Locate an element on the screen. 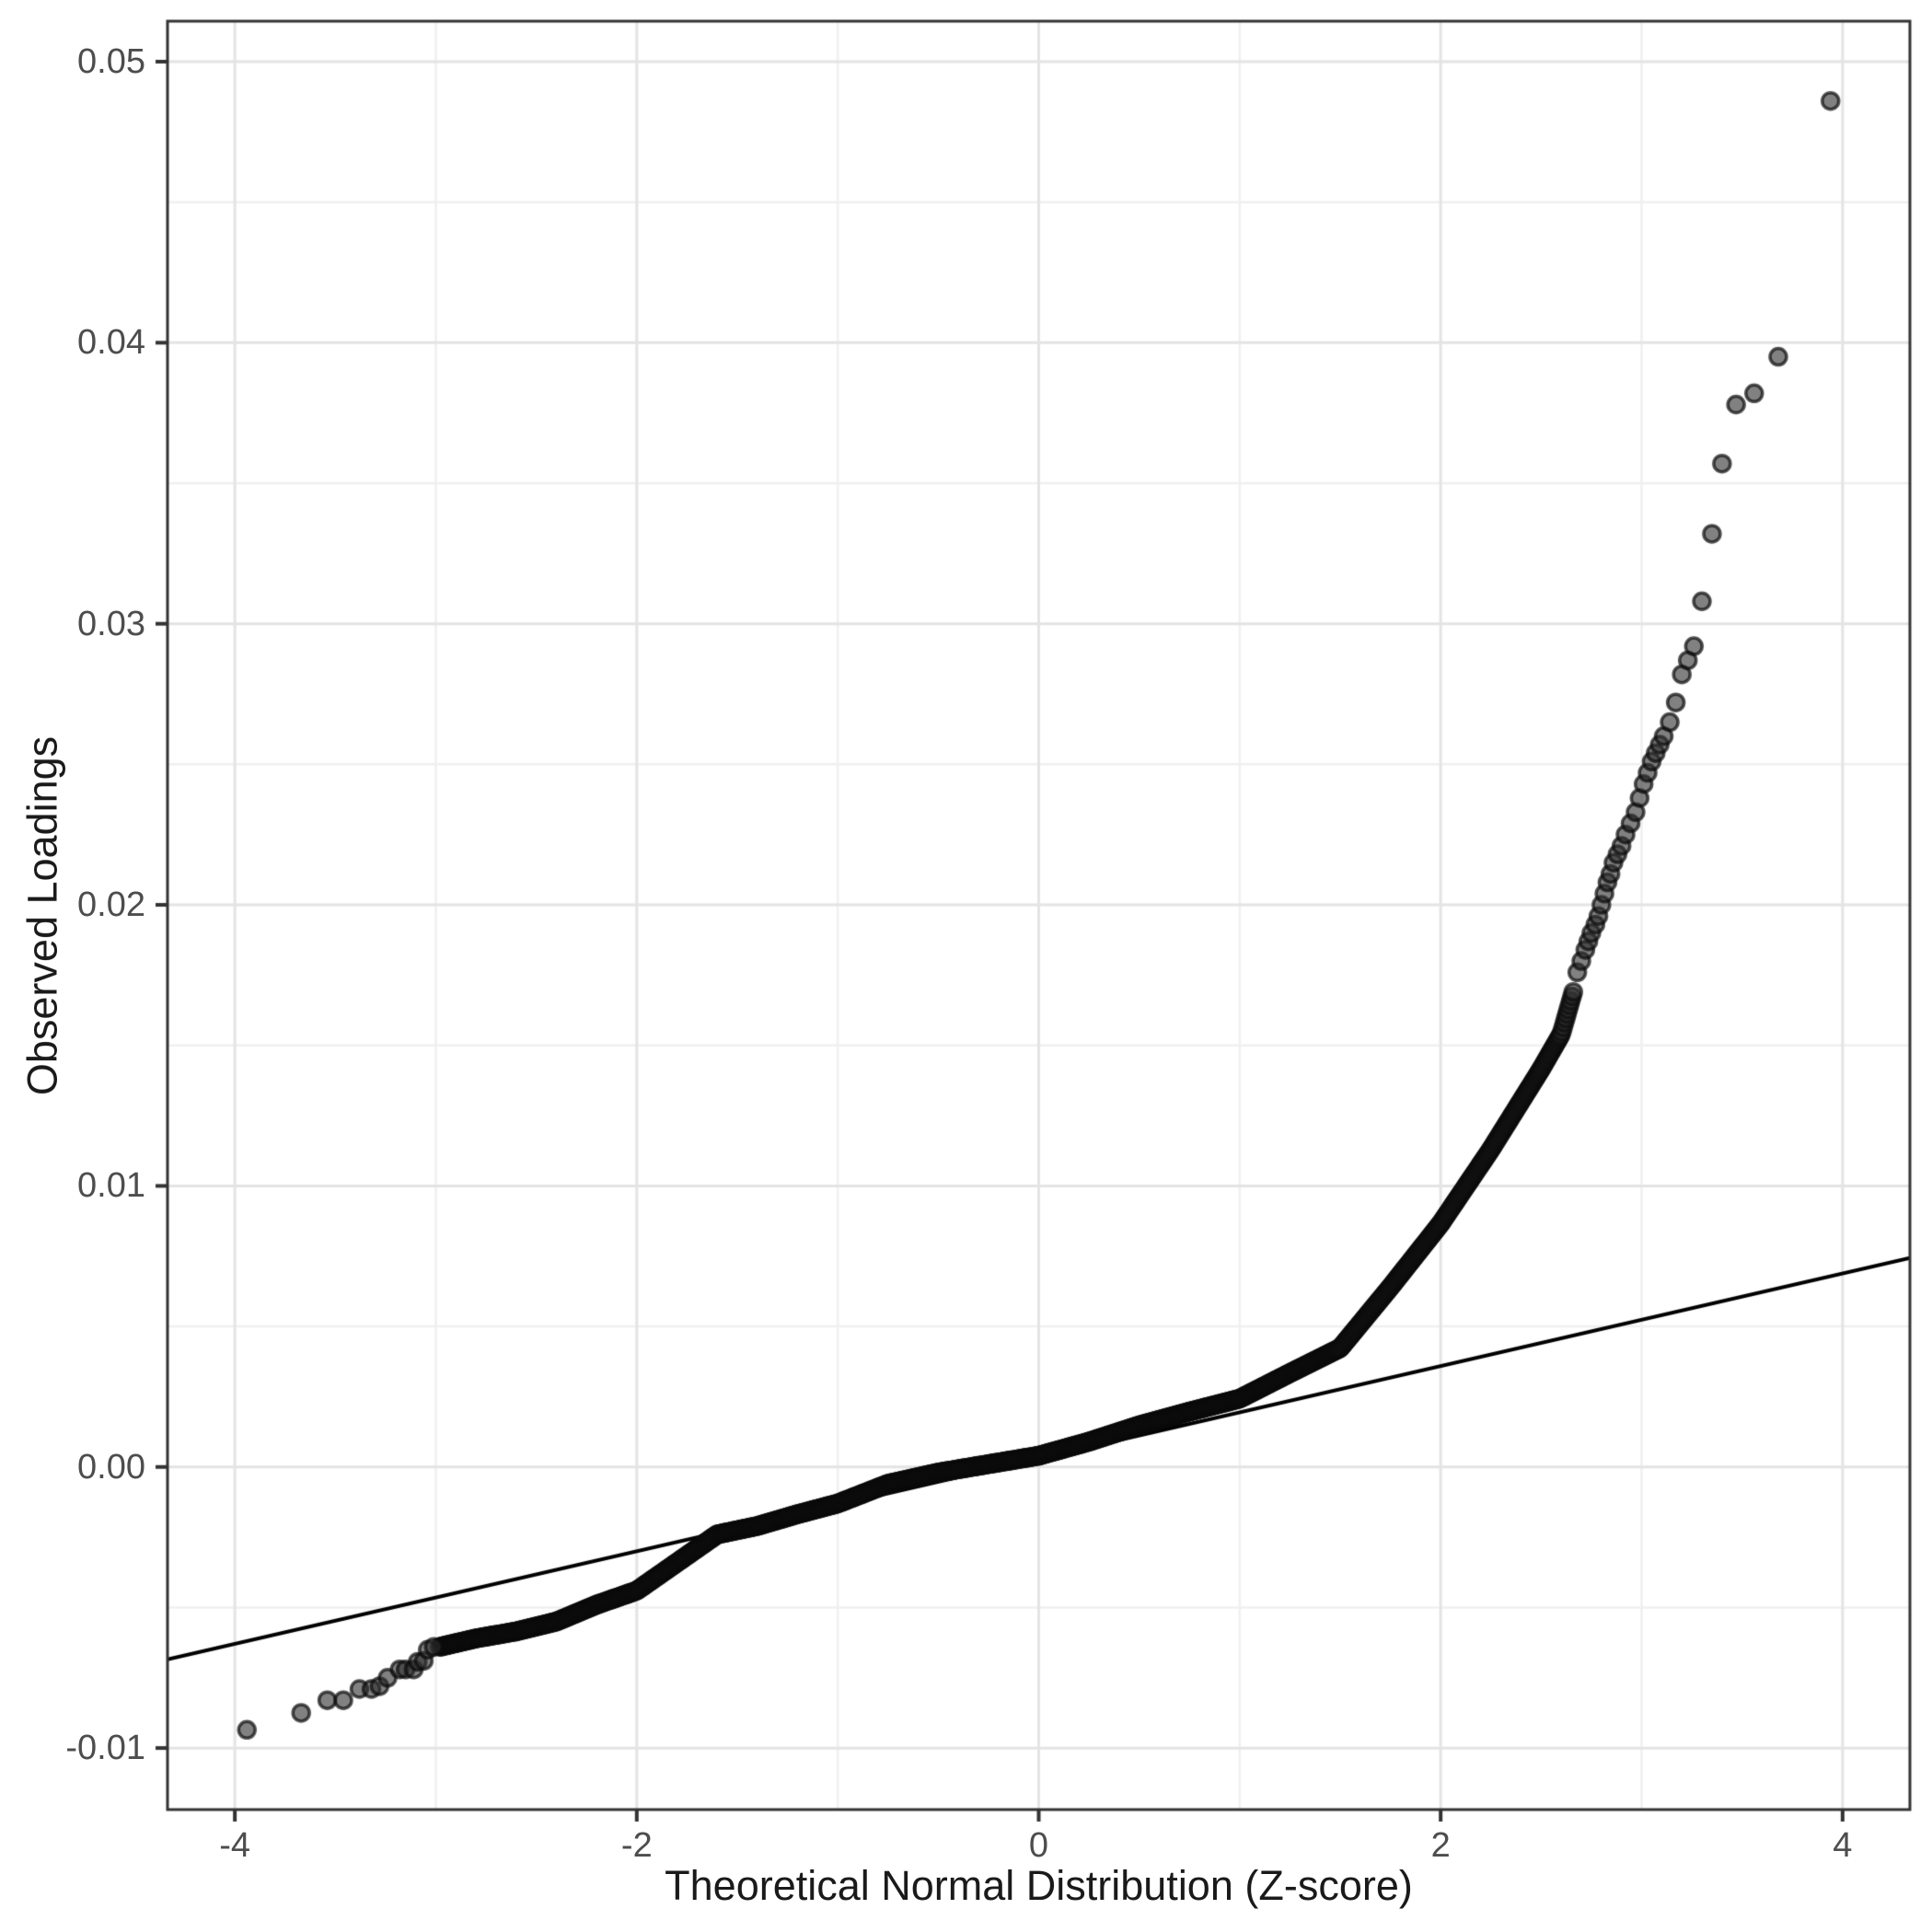 This screenshot has height=1932, width=1932. x-tick-label: -2 is located at coordinates (637, 1846).